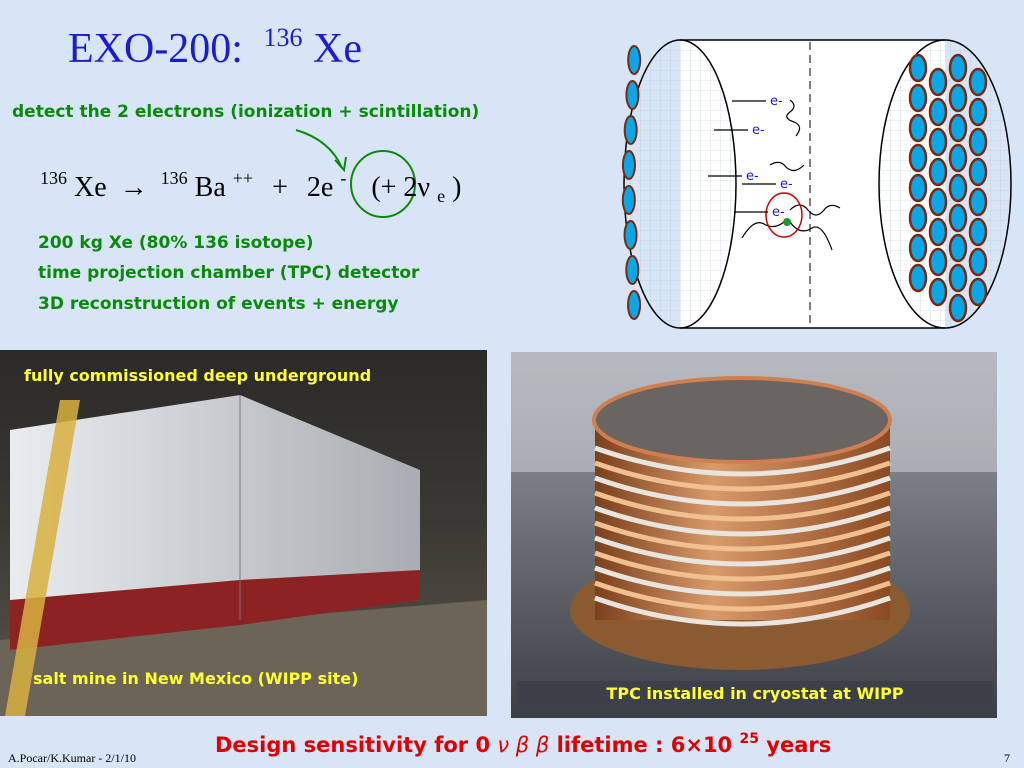  Describe the element at coordinates (742, 420) in the screenshot. I see `tpc-top` at that location.